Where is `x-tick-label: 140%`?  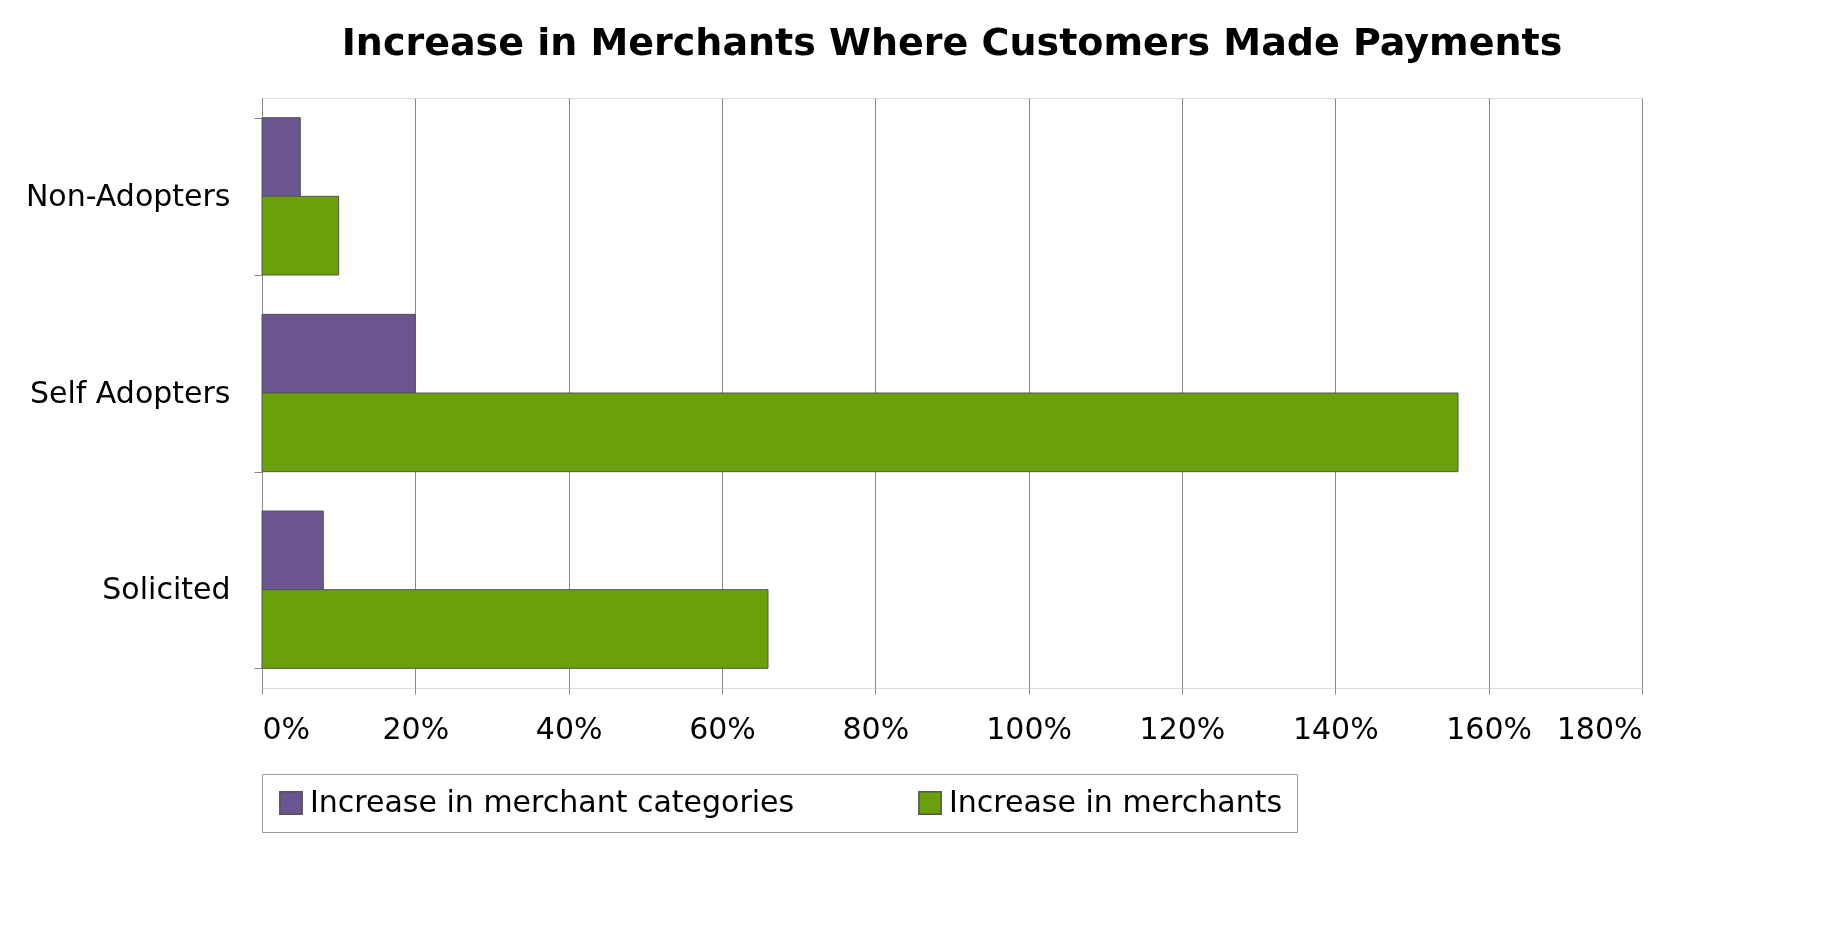 x-tick-label: 140% is located at coordinates (1335, 728).